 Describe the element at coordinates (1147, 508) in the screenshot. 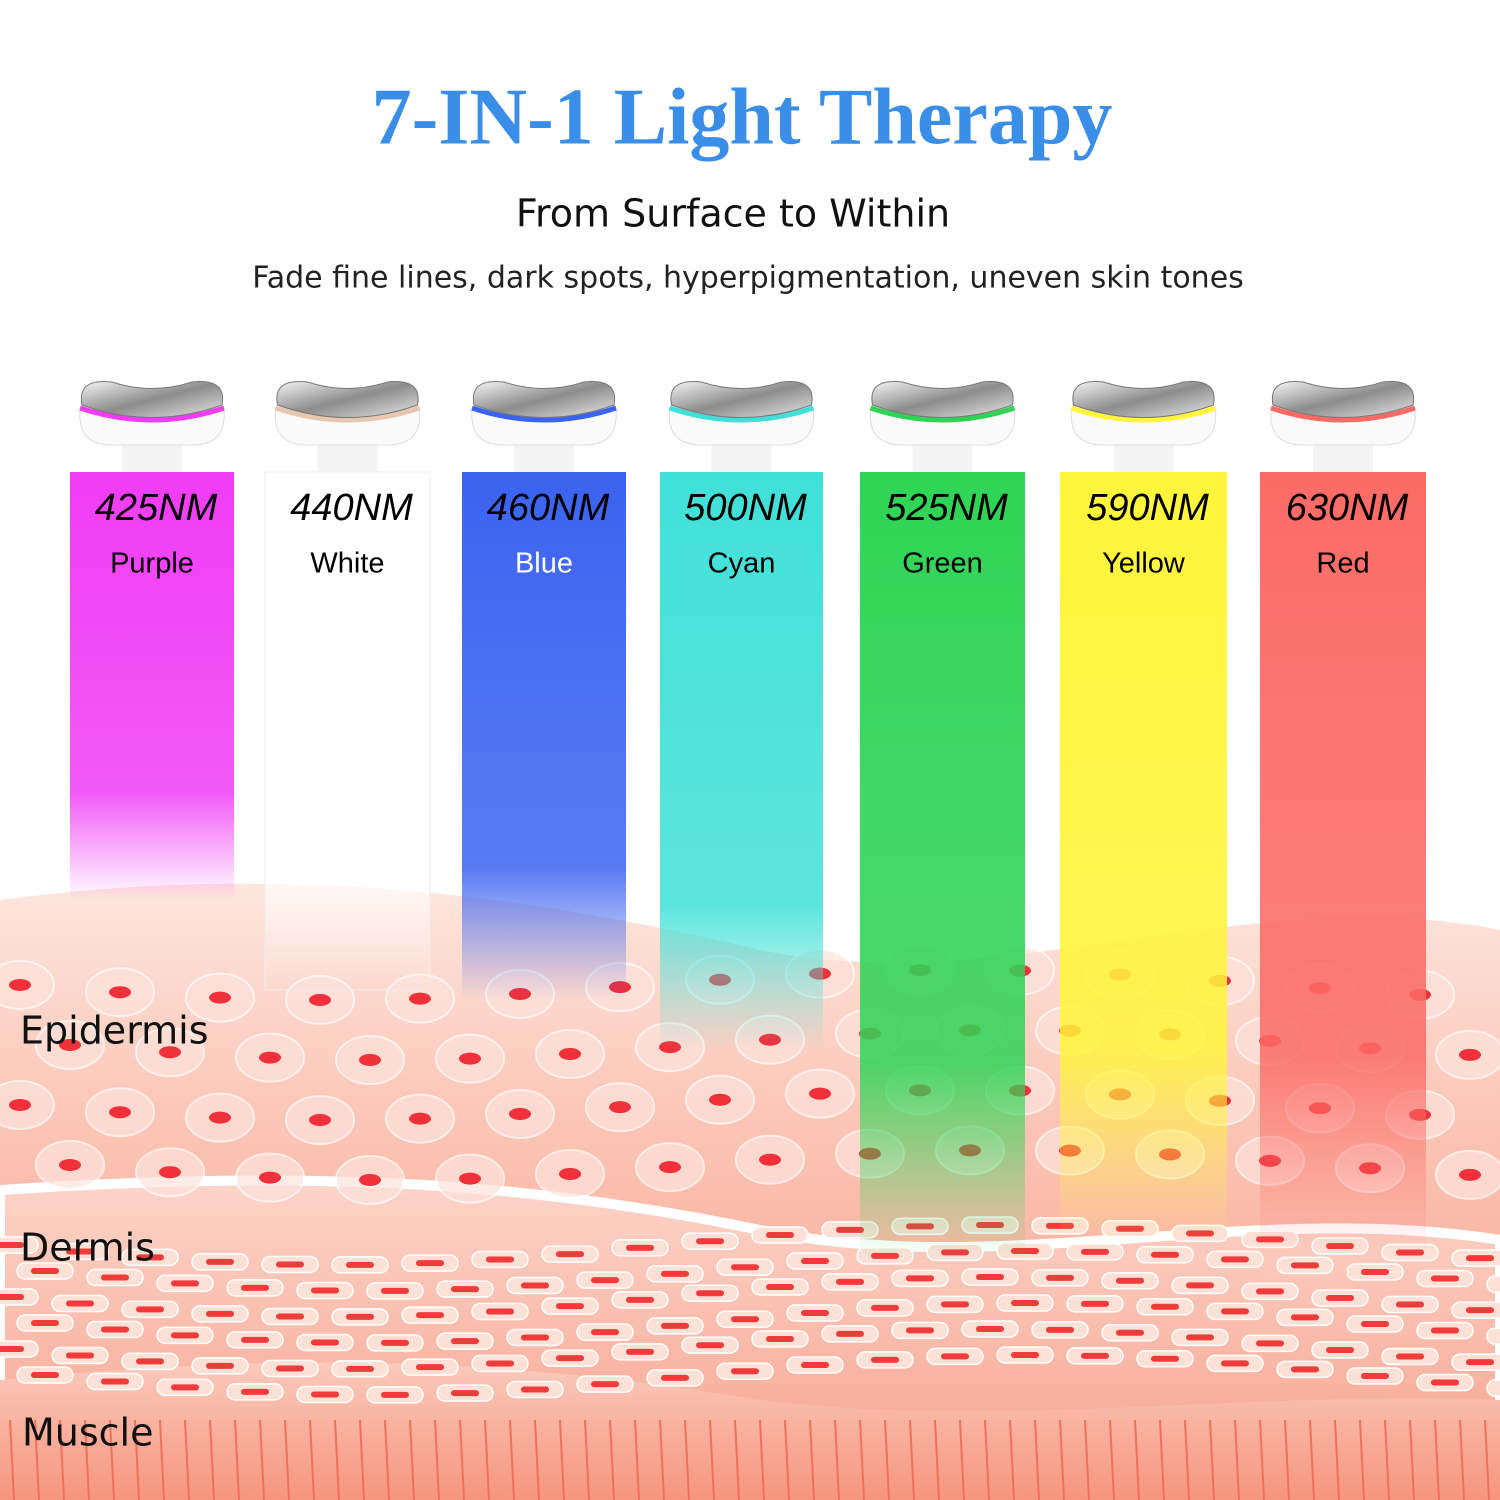

I see `wavelength: 590NM` at that location.